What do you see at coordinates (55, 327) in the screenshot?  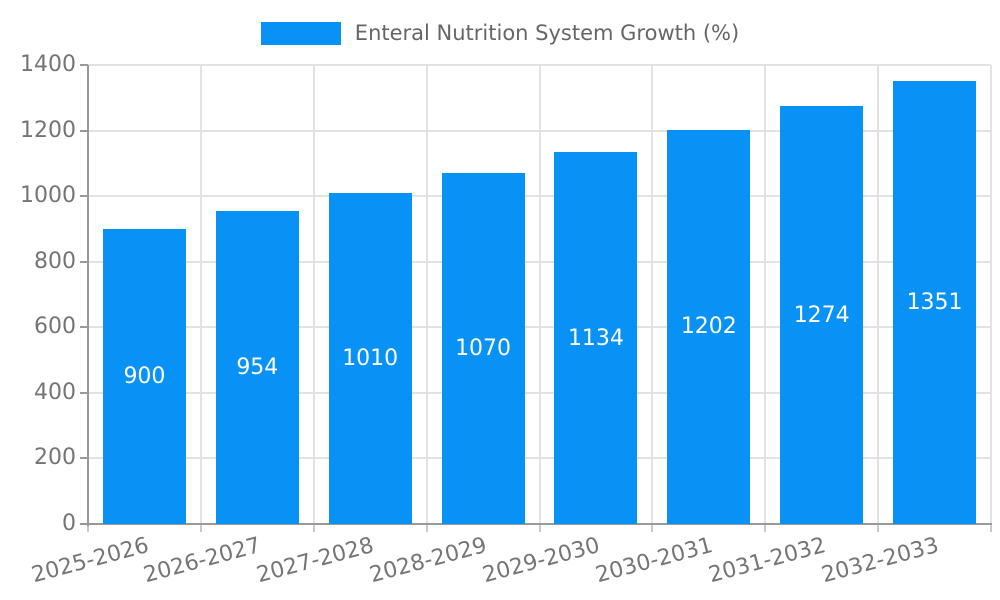 I see `y-axis-tick-label: 600` at bounding box center [55, 327].